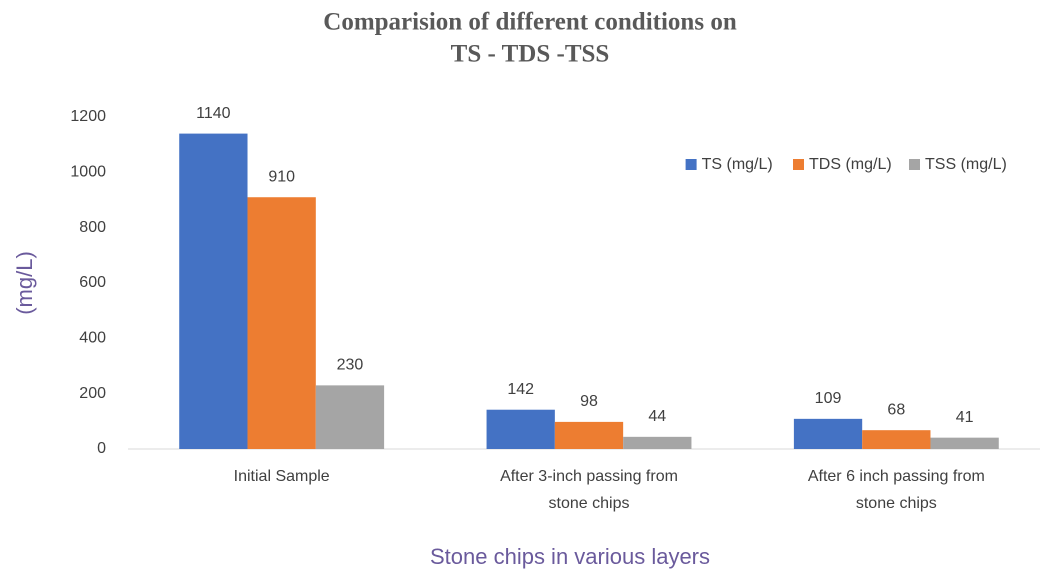 This screenshot has height=578, width=1047. What do you see at coordinates (657, 416) in the screenshot?
I see `data-label: 44` at bounding box center [657, 416].